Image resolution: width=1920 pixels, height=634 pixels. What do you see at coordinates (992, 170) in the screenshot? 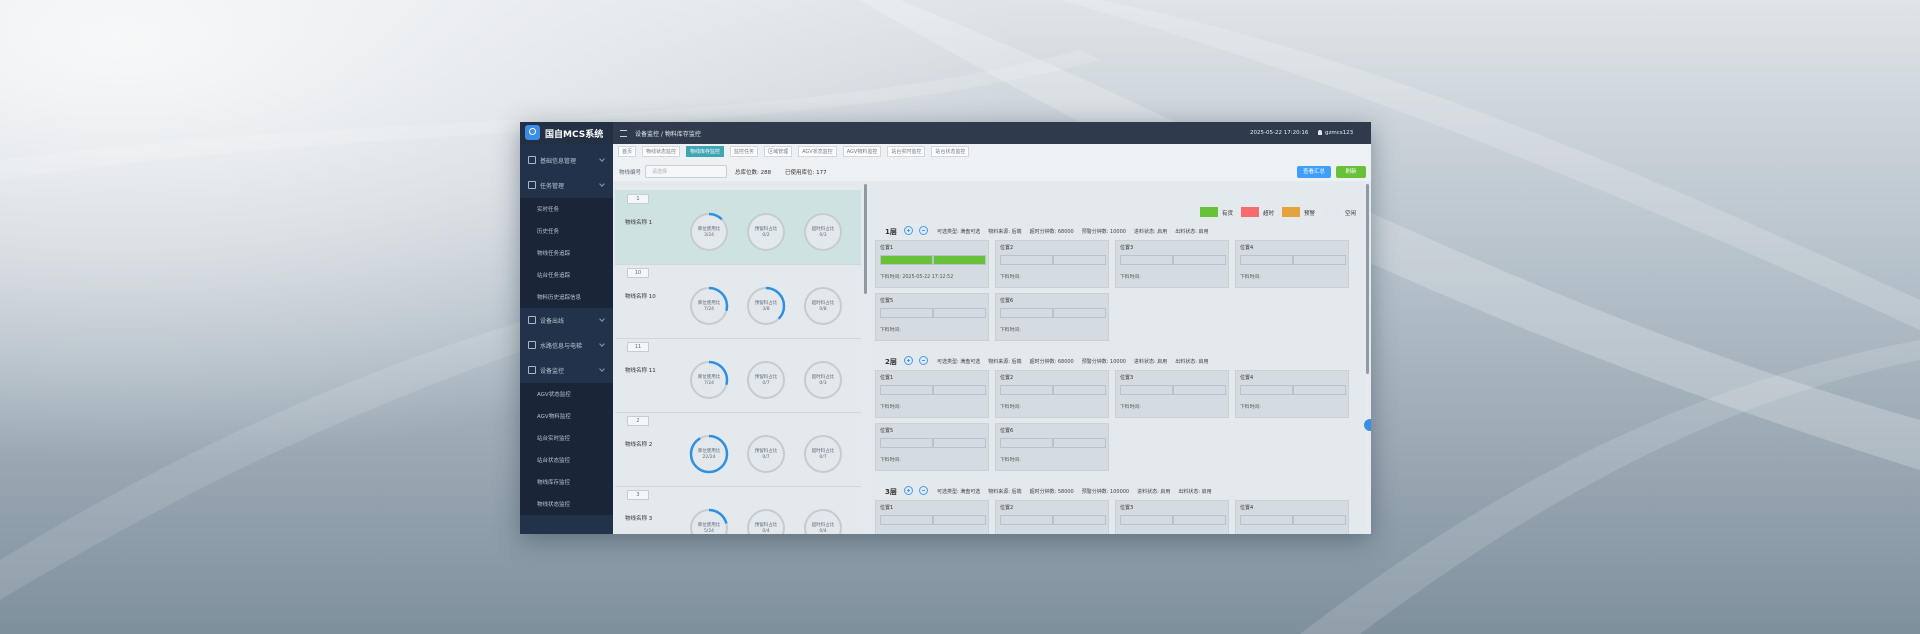
I see `filter-bar: 物线编号 请选择 总库位数: 288 已使用库位: 177 查看汇总 刷新` at bounding box center [992, 170].